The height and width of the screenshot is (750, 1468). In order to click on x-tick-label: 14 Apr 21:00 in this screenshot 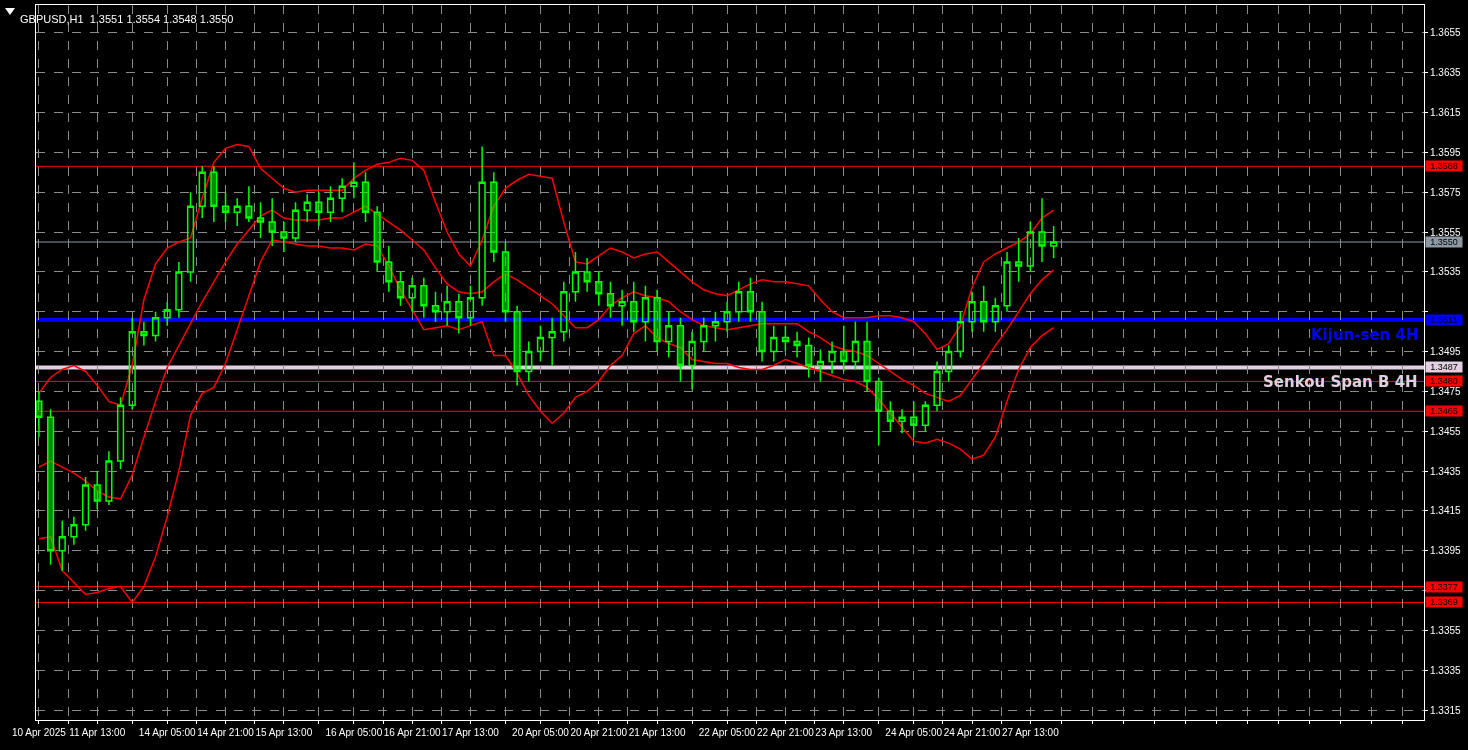, I will do `click(226, 732)`.